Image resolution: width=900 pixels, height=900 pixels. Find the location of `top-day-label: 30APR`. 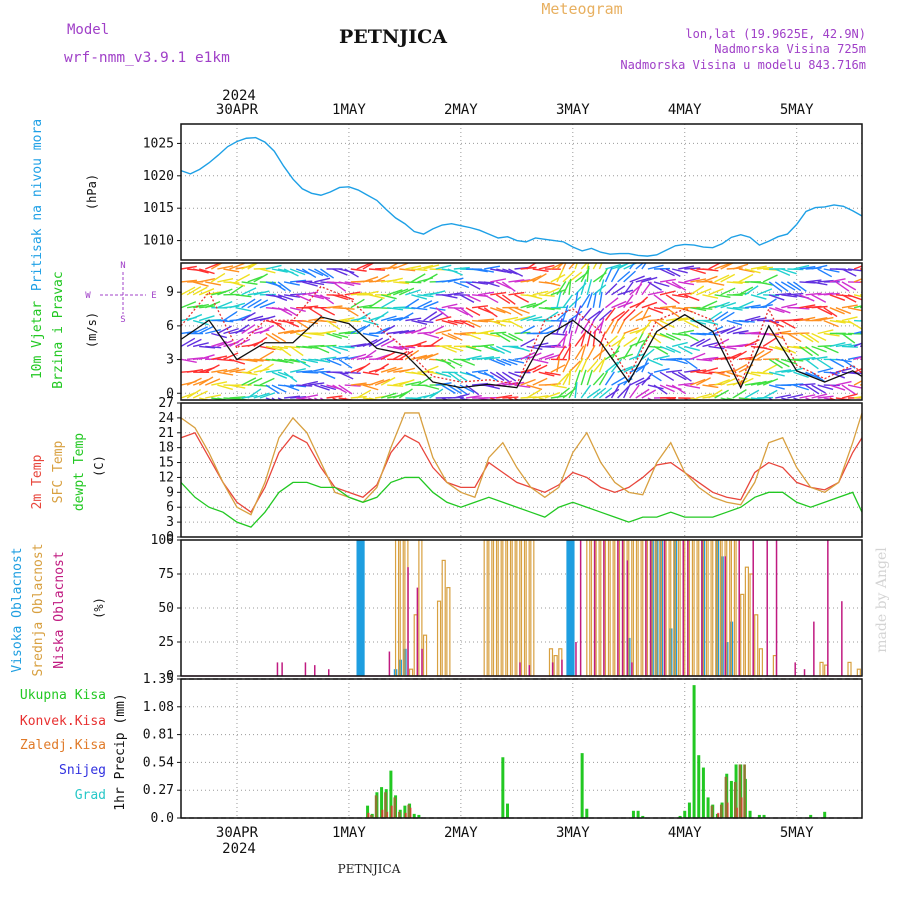

top-day-label: 30APR is located at coordinates (237, 110).